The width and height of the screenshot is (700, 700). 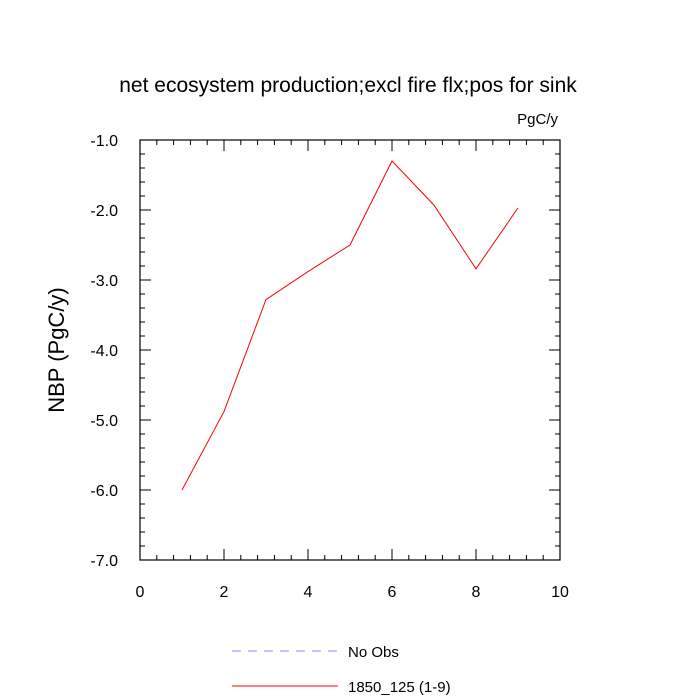 What do you see at coordinates (341, 670) in the screenshot?
I see `legend: No Obs 1850_125 (1-9)` at bounding box center [341, 670].